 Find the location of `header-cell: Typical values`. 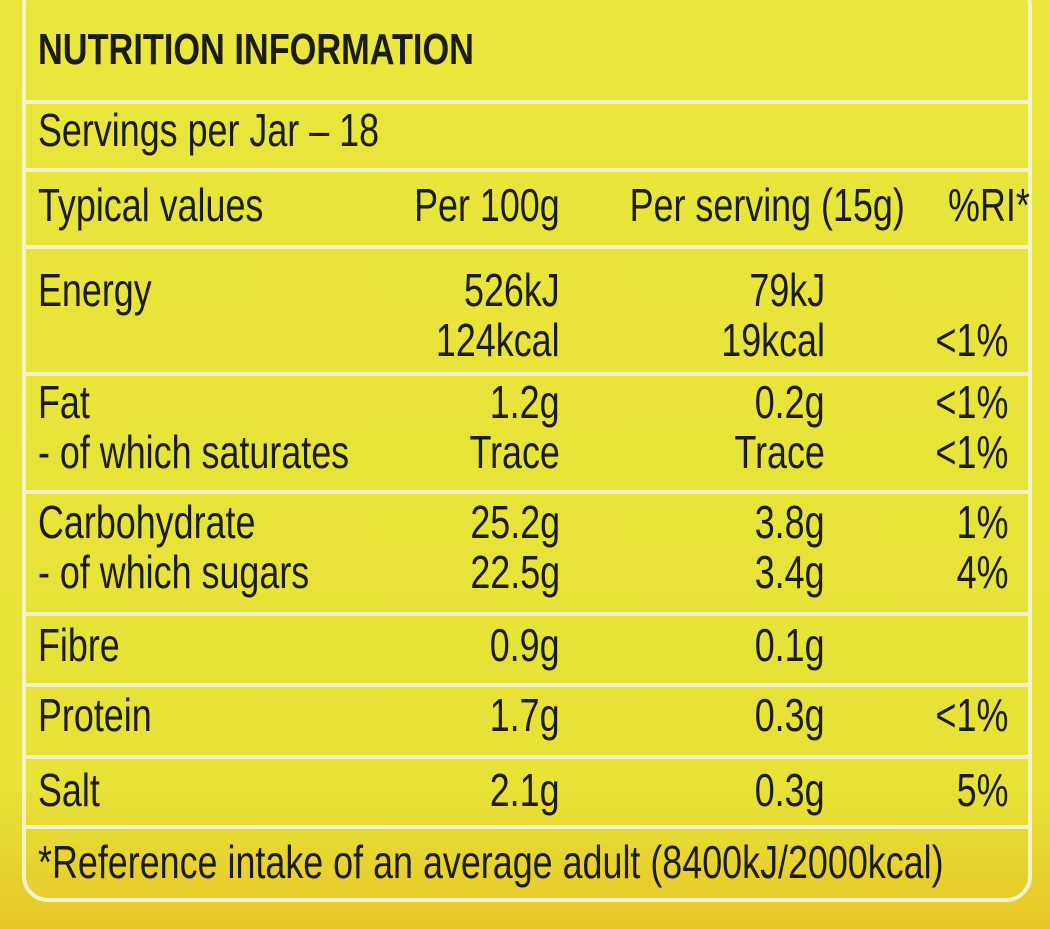

header-cell: Typical values is located at coordinates (151, 205).